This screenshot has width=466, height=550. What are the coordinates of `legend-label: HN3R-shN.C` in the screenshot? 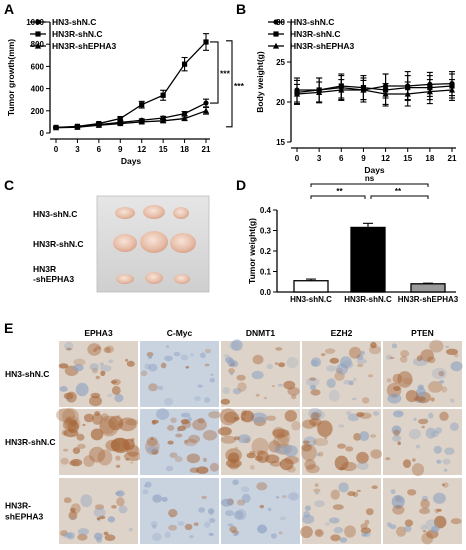 It's located at (315, 34).